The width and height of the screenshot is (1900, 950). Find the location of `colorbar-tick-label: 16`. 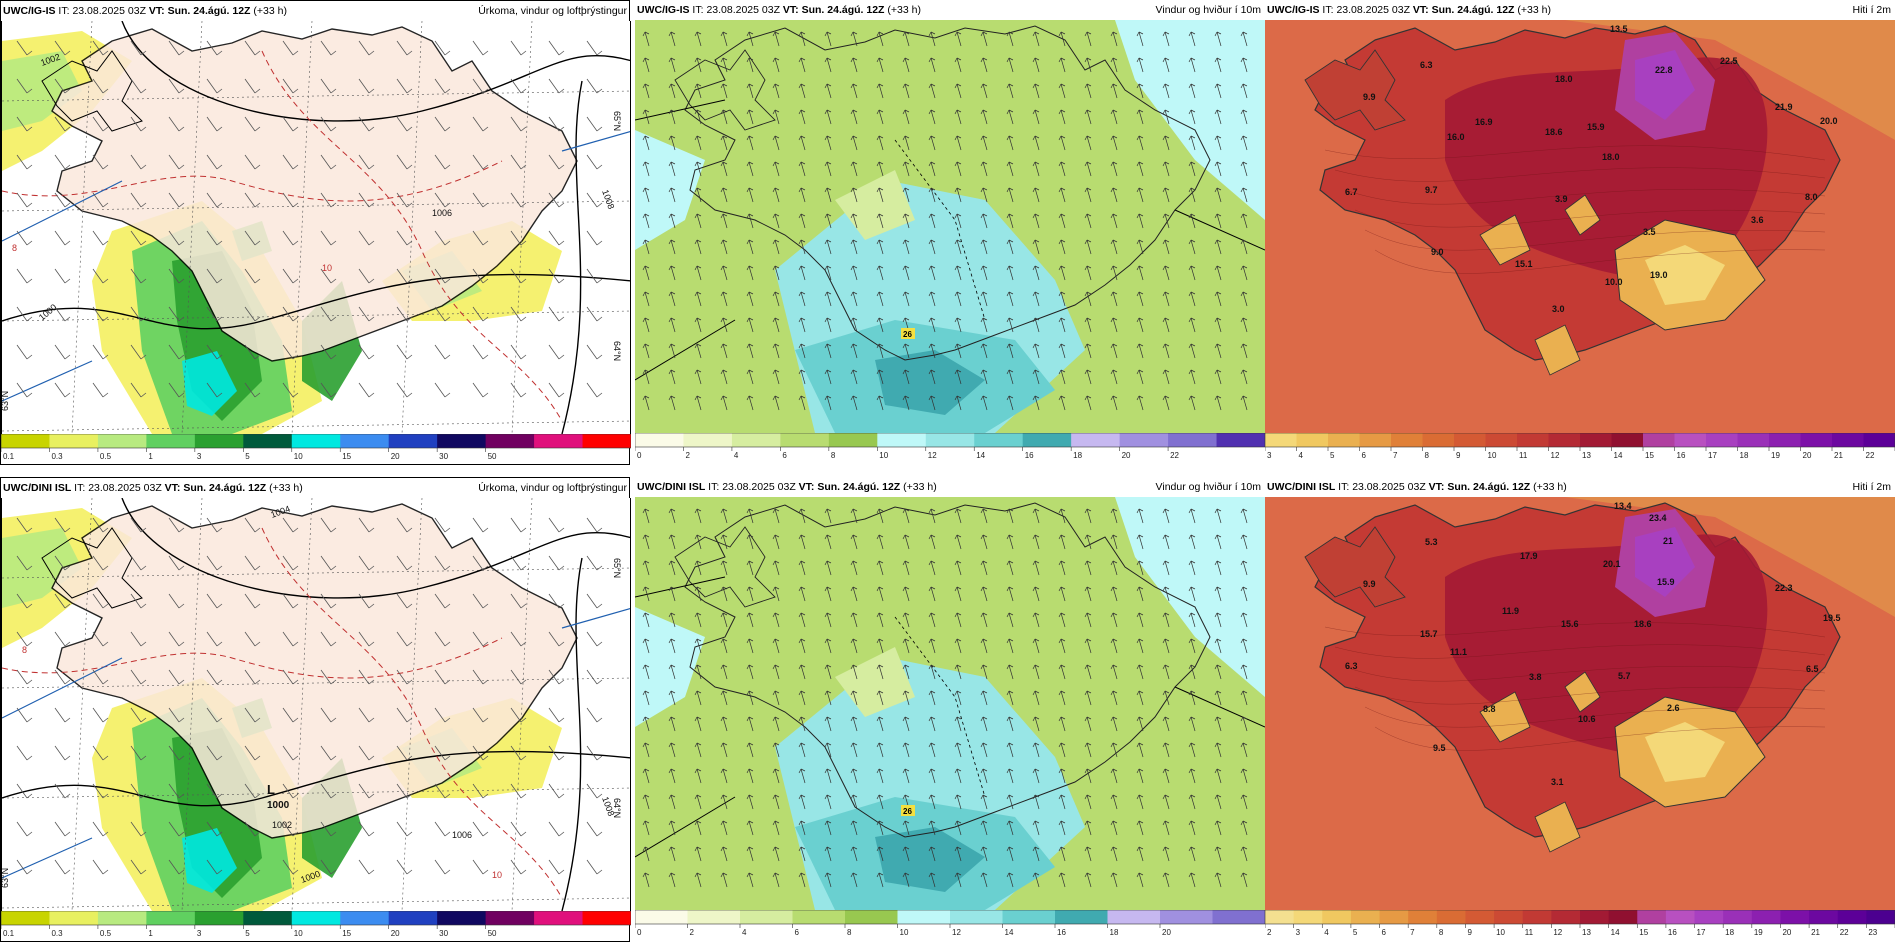

colorbar-tick-label: 16 is located at coordinates (1061, 932).